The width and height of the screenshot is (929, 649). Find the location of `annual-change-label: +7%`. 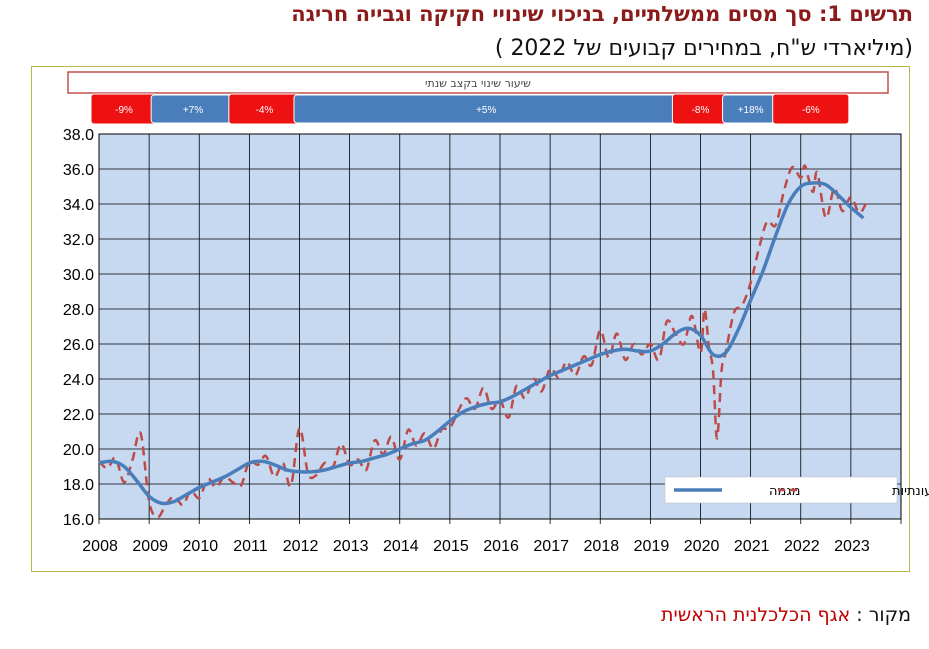

annual-change-label: +7% is located at coordinates (193, 110).